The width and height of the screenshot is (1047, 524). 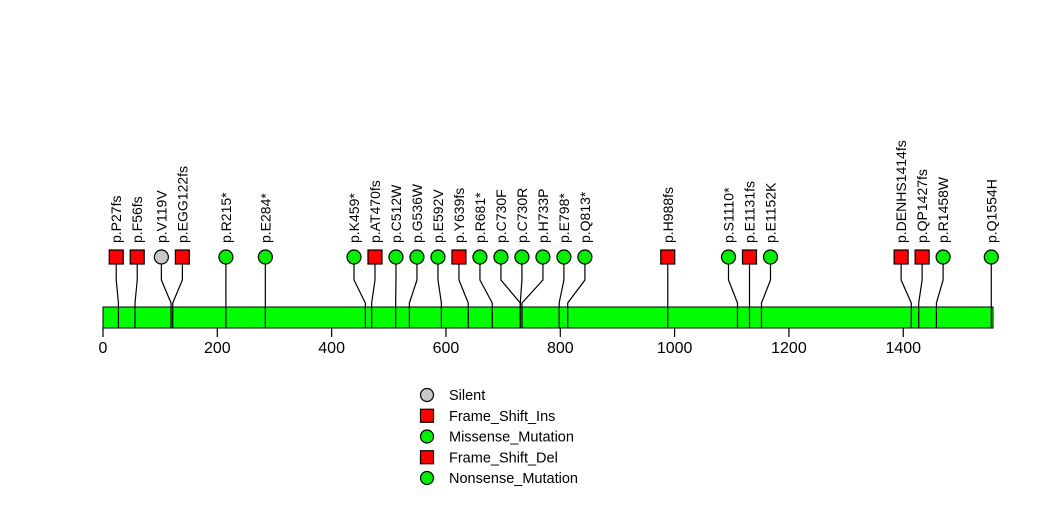 What do you see at coordinates (354, 218) in the screenshot?
I see `mutation-label: p.K459*` at bounding box center [354, 218].